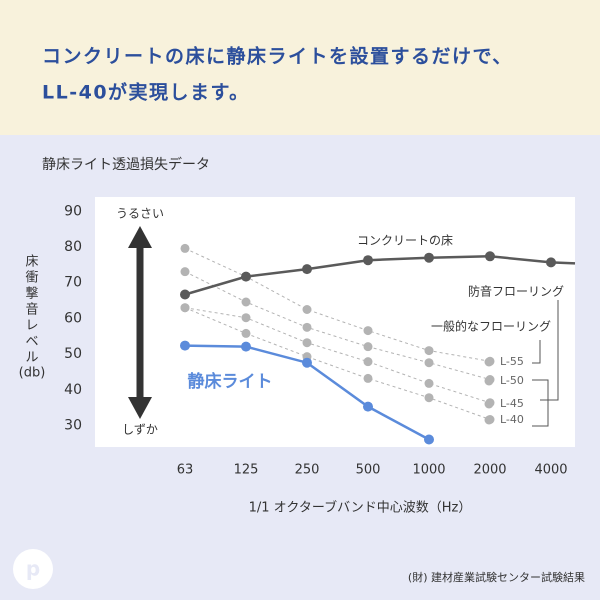 The width and height of the screenshot is (600, 600). I want to click on x-tick-label: 4000, so click(550, 470).